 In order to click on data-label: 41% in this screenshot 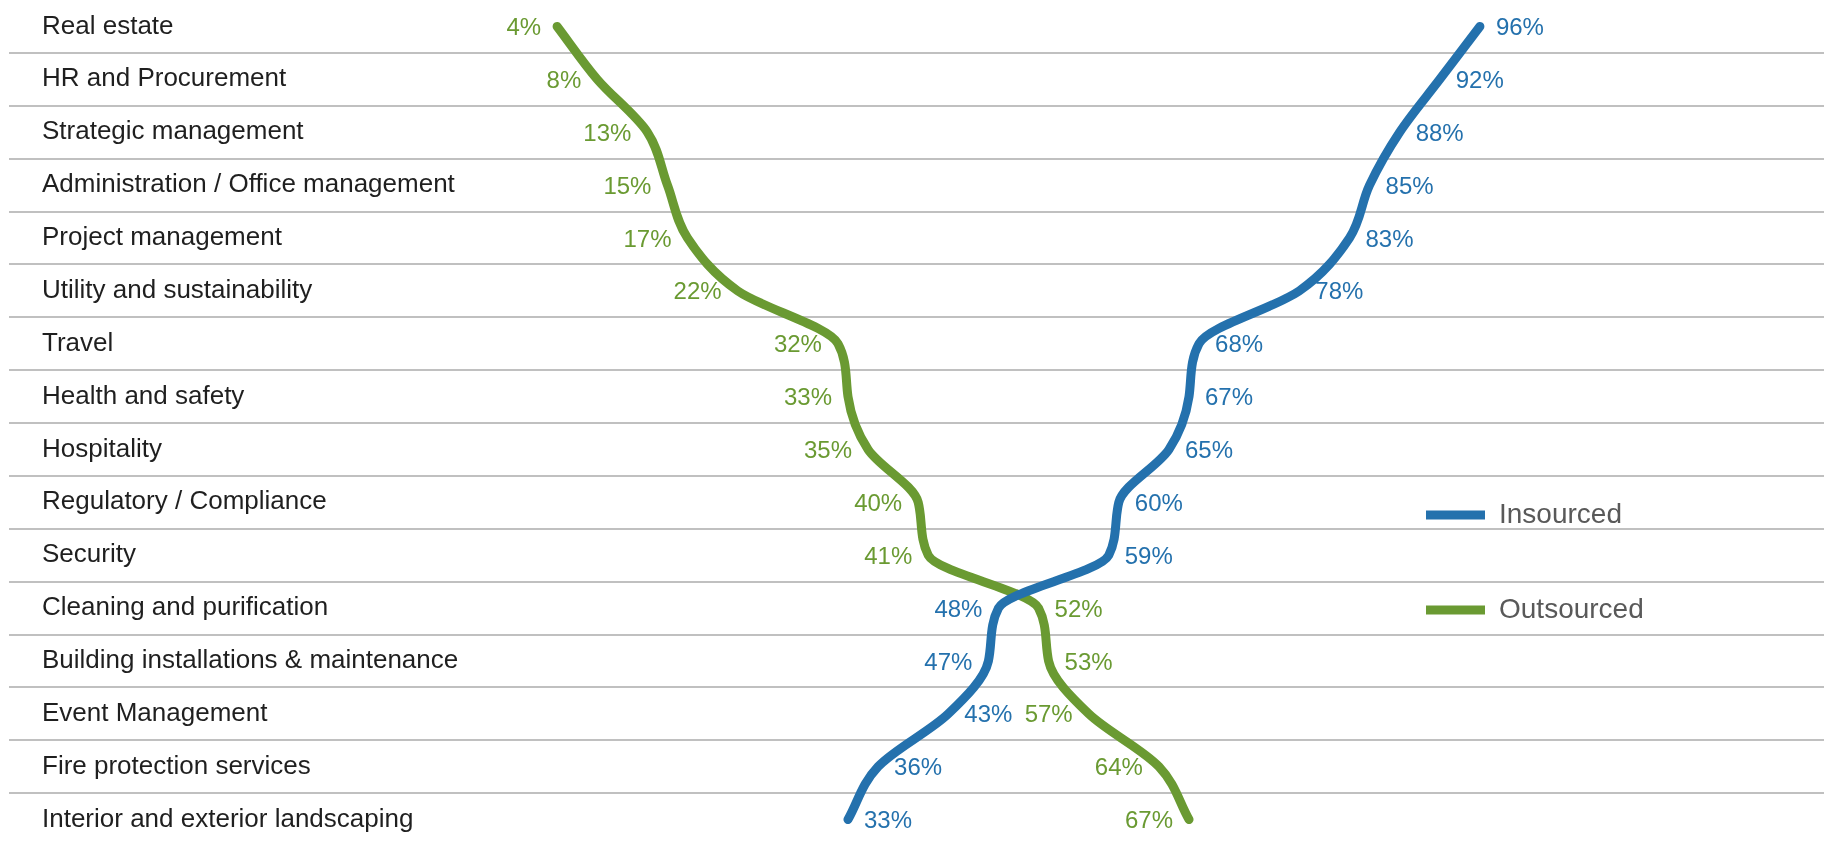, I will do `click(888, 555)`.